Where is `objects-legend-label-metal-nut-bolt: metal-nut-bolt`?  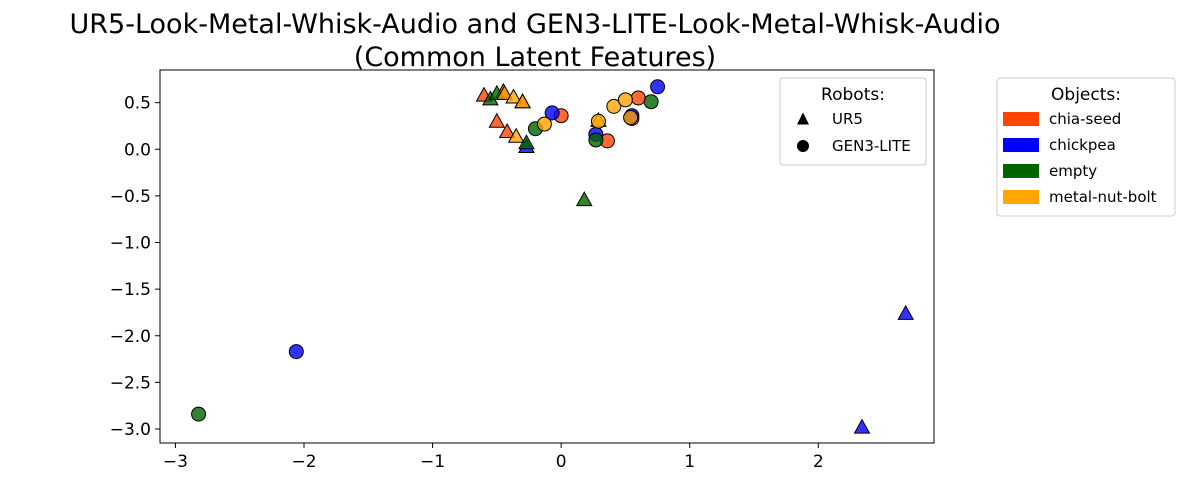 objects-legend-label-metal-nut-bolt: metal-nut-bolt is located at coordinates (1103, 197).